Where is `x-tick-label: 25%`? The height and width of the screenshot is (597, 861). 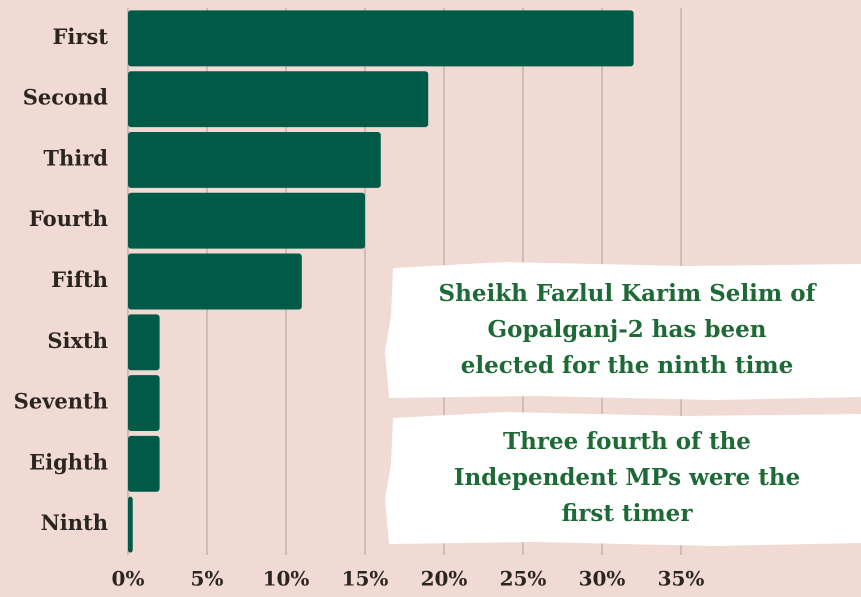 x-tick-label: 25% is located at coordinates (523, 579).